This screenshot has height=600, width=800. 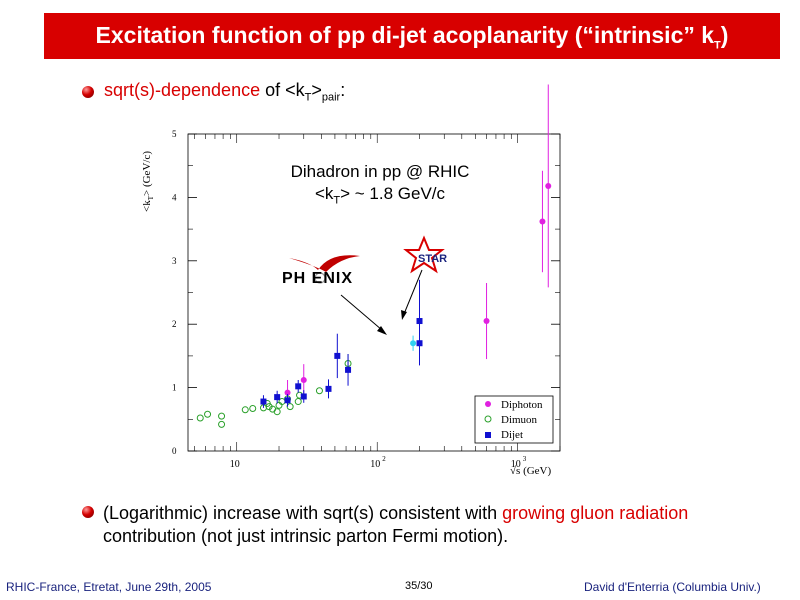 What do you see at coordinates (384, 459) in the screenshot?
I see `x-tick-exponent: 2` at bounding box center [384, 459].